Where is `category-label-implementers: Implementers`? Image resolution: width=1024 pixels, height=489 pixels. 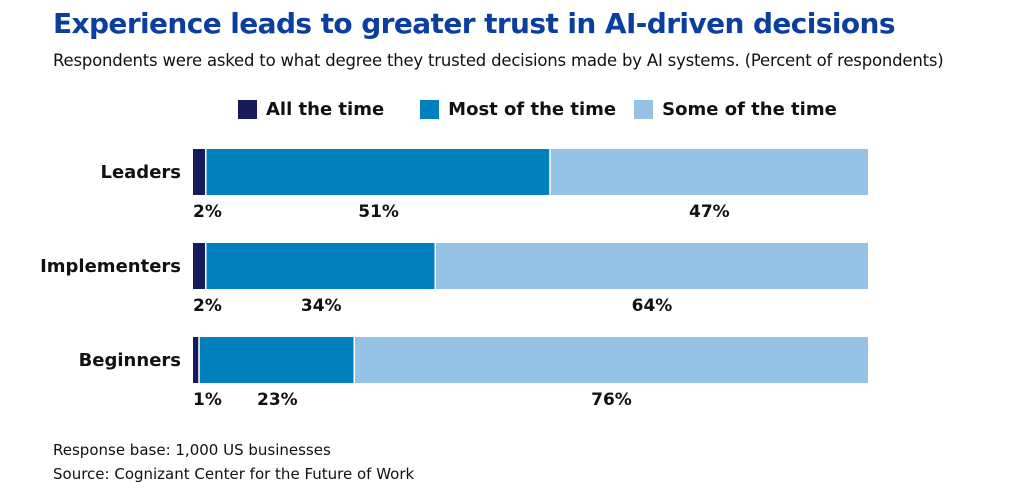
category-label-implementers: Implementers is located at coordinates (110, 266).